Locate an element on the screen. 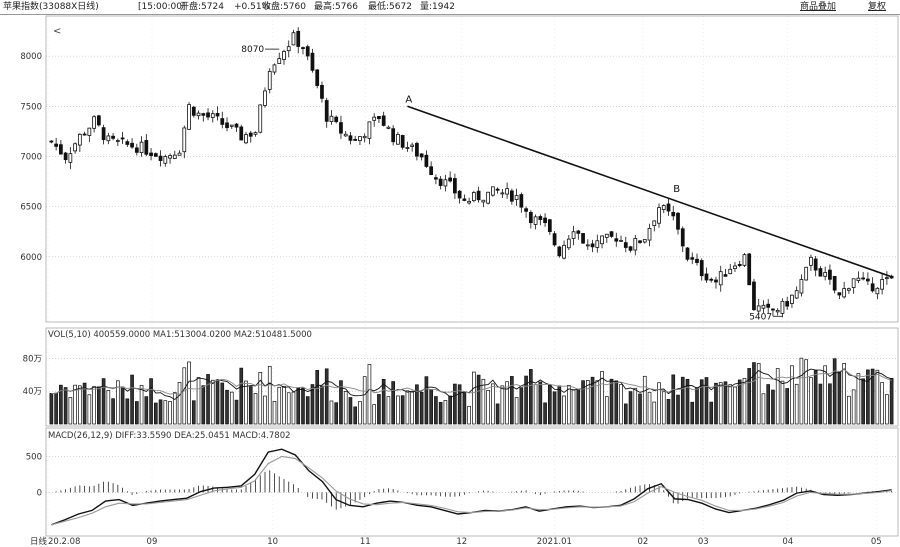 The image size is (900, 547). close-price: 收盘:5760 is located at coordinates (284, 7).